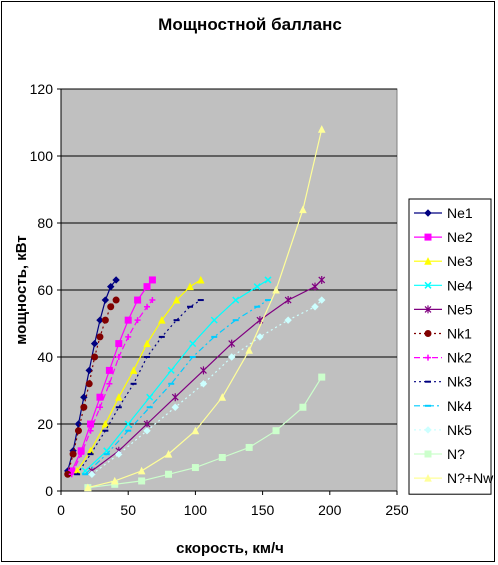  Describe the element at coordinates (439, 454) in the screenshot. I see `legend-item: N?` at that location.